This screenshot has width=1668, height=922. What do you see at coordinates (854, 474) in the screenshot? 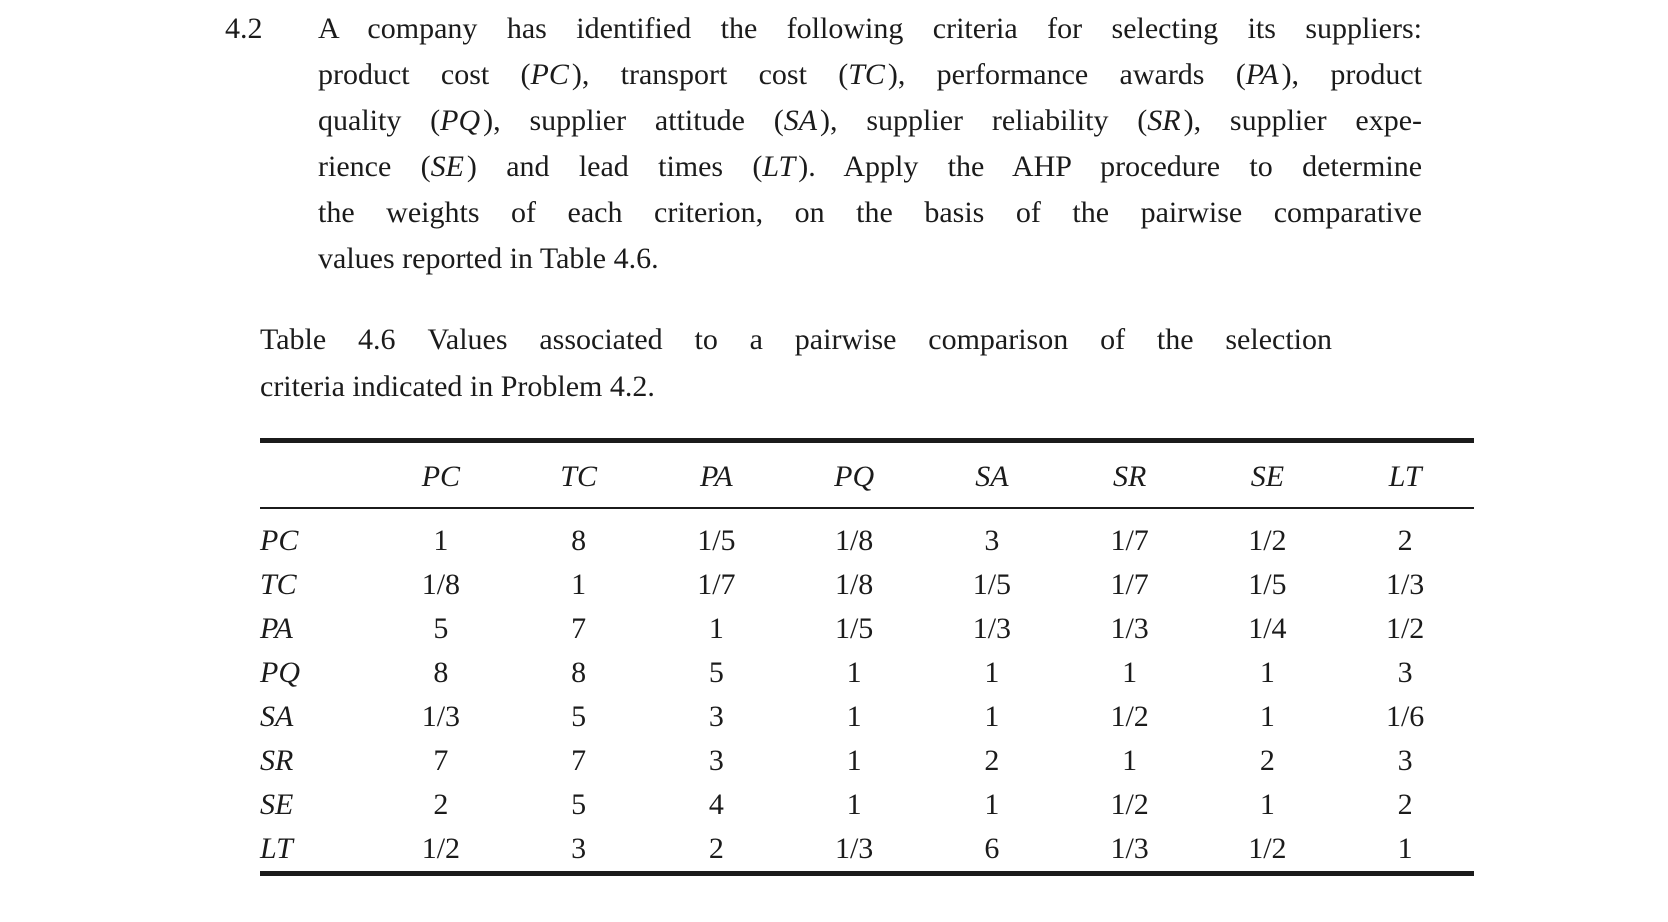
I see `column-header: PQ` at bounding box center [854, 474].